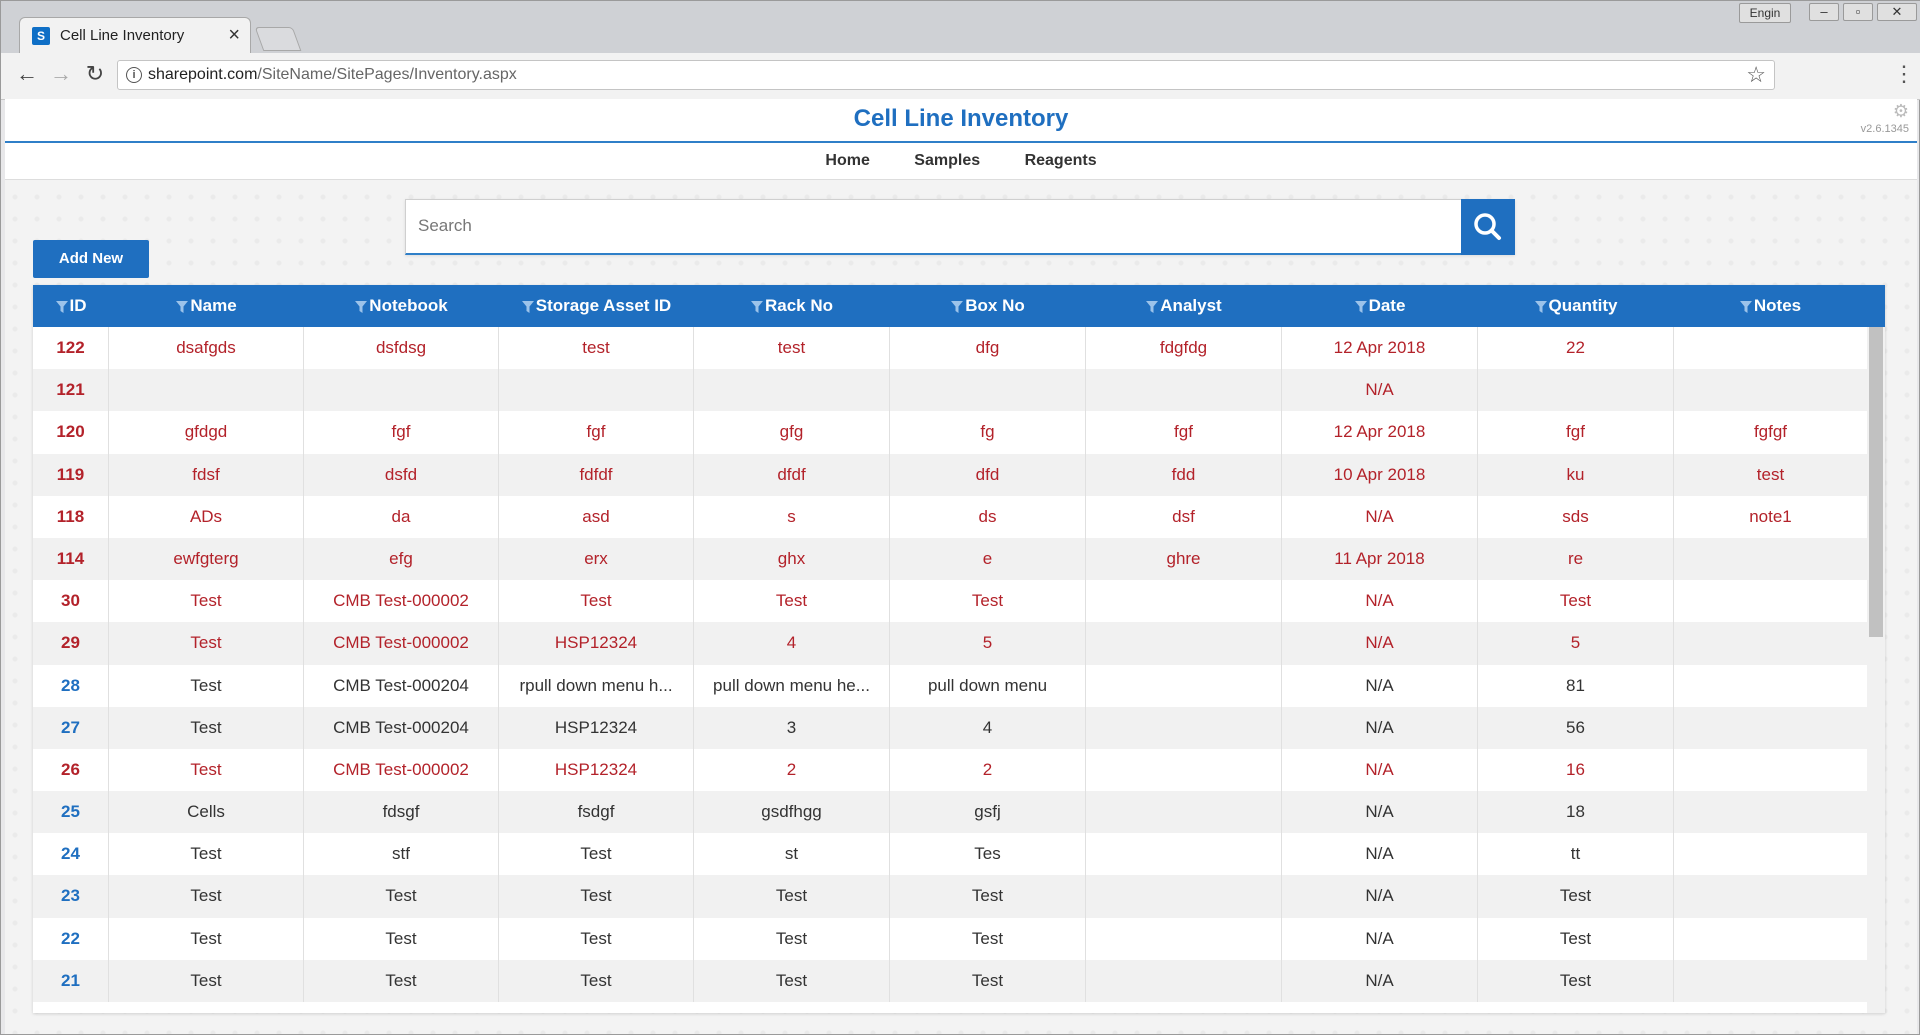 The image size is (1920, 1035). I want to click on table-cell: dsfd, so click(401, 474).